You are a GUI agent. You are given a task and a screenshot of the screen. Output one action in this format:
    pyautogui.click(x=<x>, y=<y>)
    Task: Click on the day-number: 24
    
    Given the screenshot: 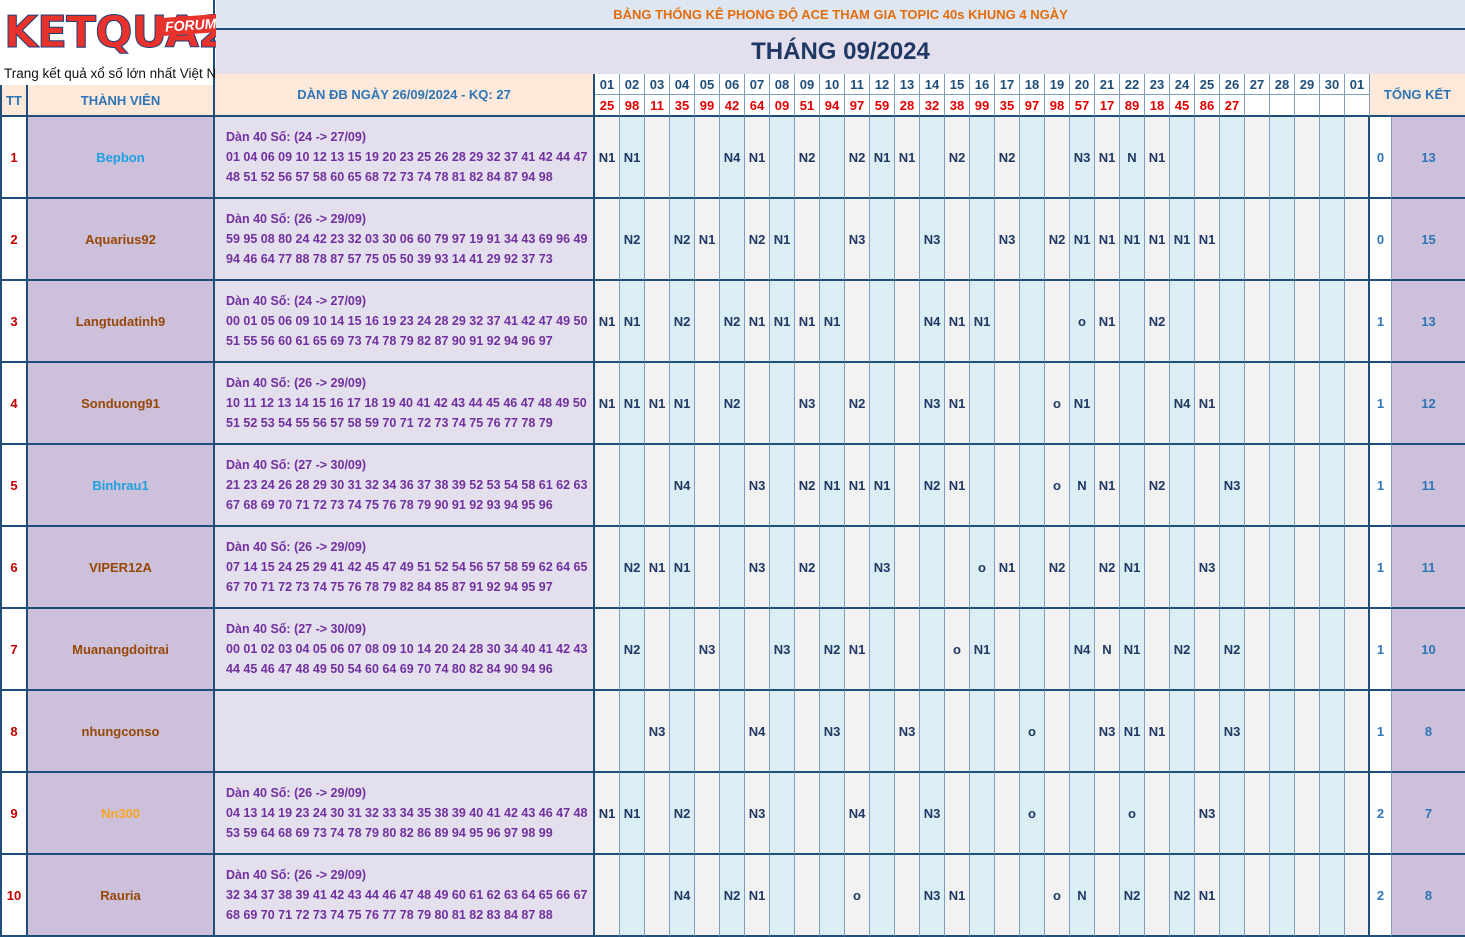 What is the action you would take?
    pyautogui.click(x=1182, y=84)
    